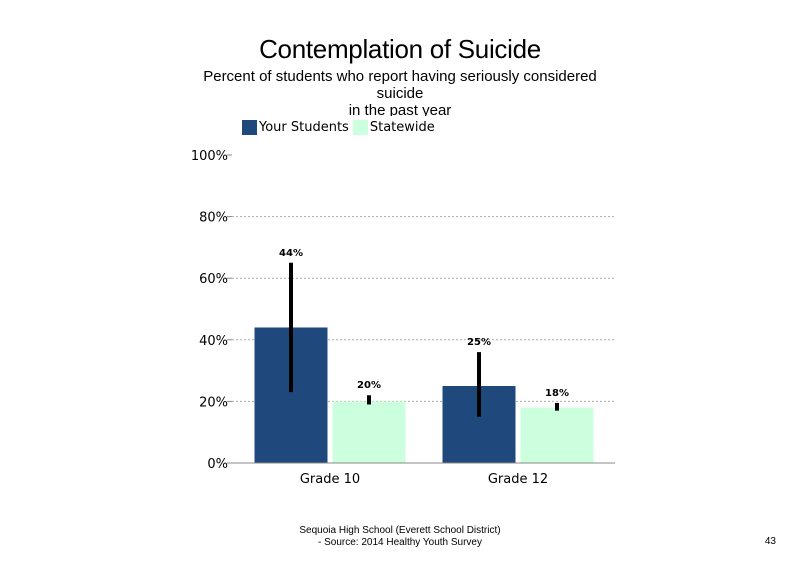 The width and height of the screenshot is (800, 568). Describe the element at coordinates (304, 127) in the screenshot. I see `legend-label: Your Students` at that location.